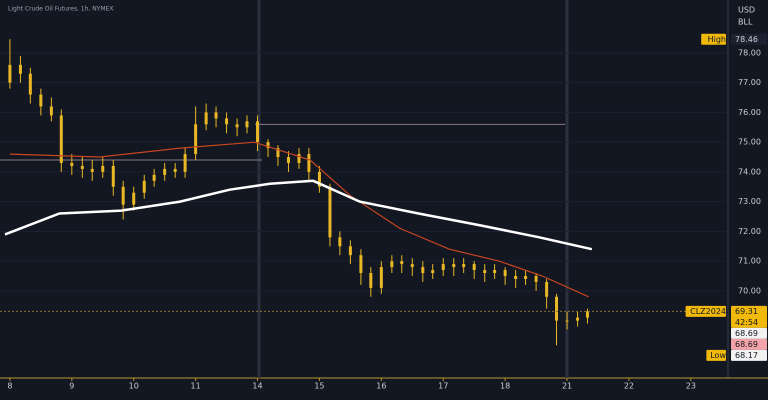 Image resolution: width=768 pixels, height=400 pixels. Describe the element at coordinates (319, 386) in the screenshot. I see `x-tick-label: 15` at that location.